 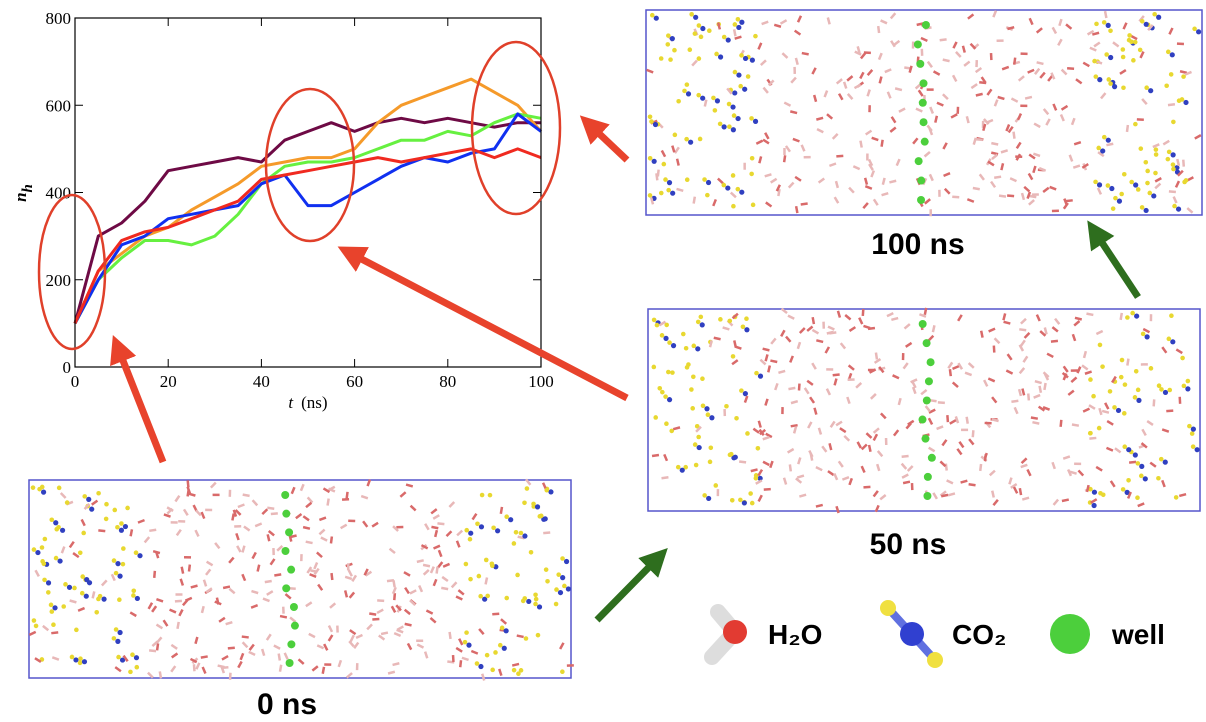 I want to click on x-axis-variable: t, so click(x=291, y=402).